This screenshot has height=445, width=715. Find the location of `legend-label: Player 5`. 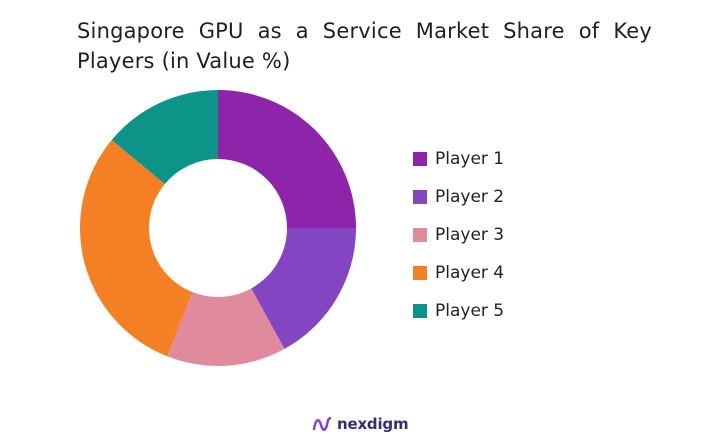

legend-label: Player 5 is located at coordinates (470, 311).